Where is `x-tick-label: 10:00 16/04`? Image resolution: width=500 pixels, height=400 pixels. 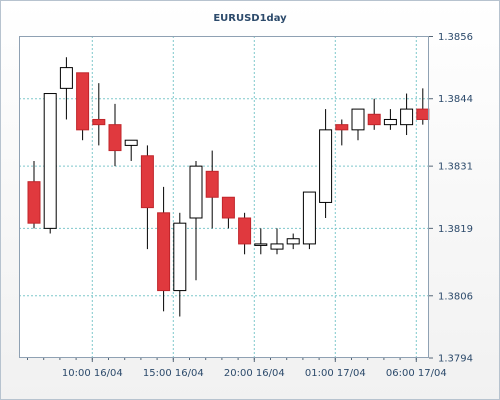 x-tick-label: 10:00 16/04 is located at coordinates (92, 373).